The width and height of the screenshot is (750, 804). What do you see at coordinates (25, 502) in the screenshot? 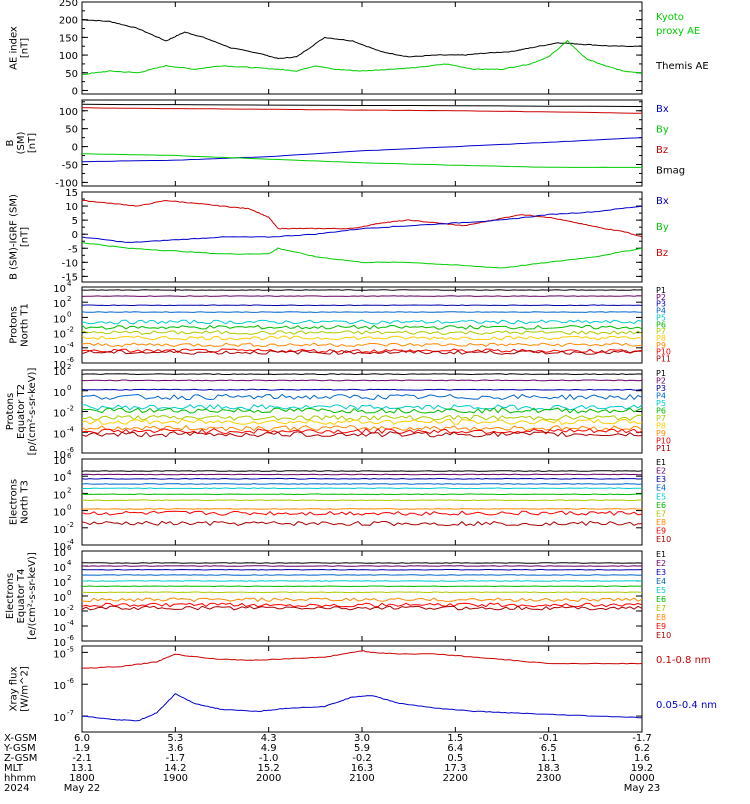
I see `y-axis-label: North T3` at bounding box center [25, 502].